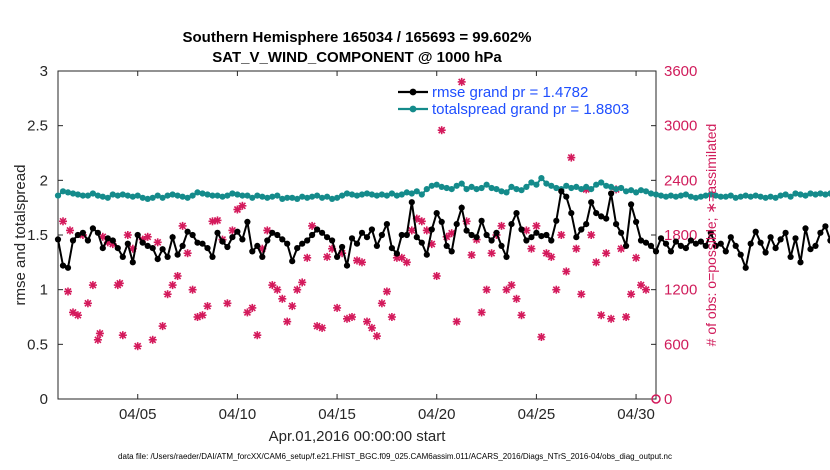 Image resolution: width=830 pixels, height=470 pixels. What do you see at coordinates (680, 180) in the screenshot?
I see `right-y-tick-label: 2400` at bounding box center [680, 180].